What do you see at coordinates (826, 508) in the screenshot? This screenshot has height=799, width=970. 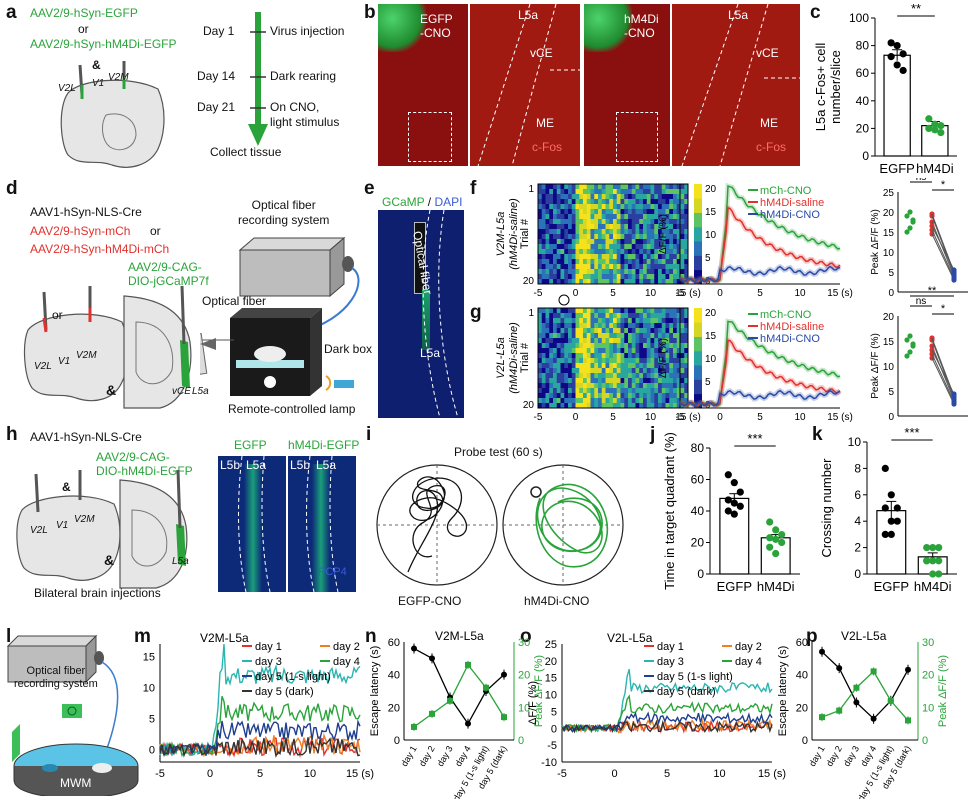 I see `y-axis-label: Crossing number` at bounding box center [826, 508].